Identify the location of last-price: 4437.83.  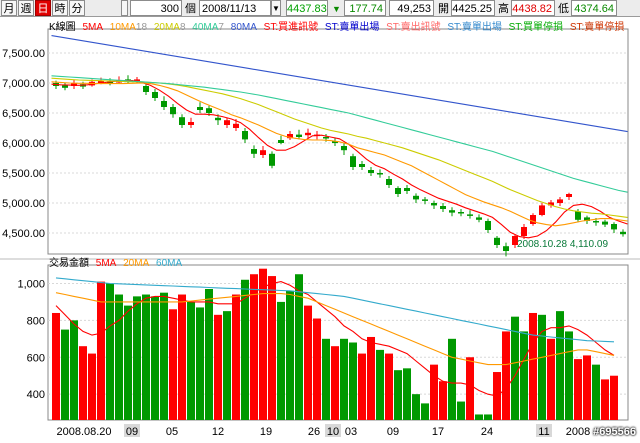
(307, 8).